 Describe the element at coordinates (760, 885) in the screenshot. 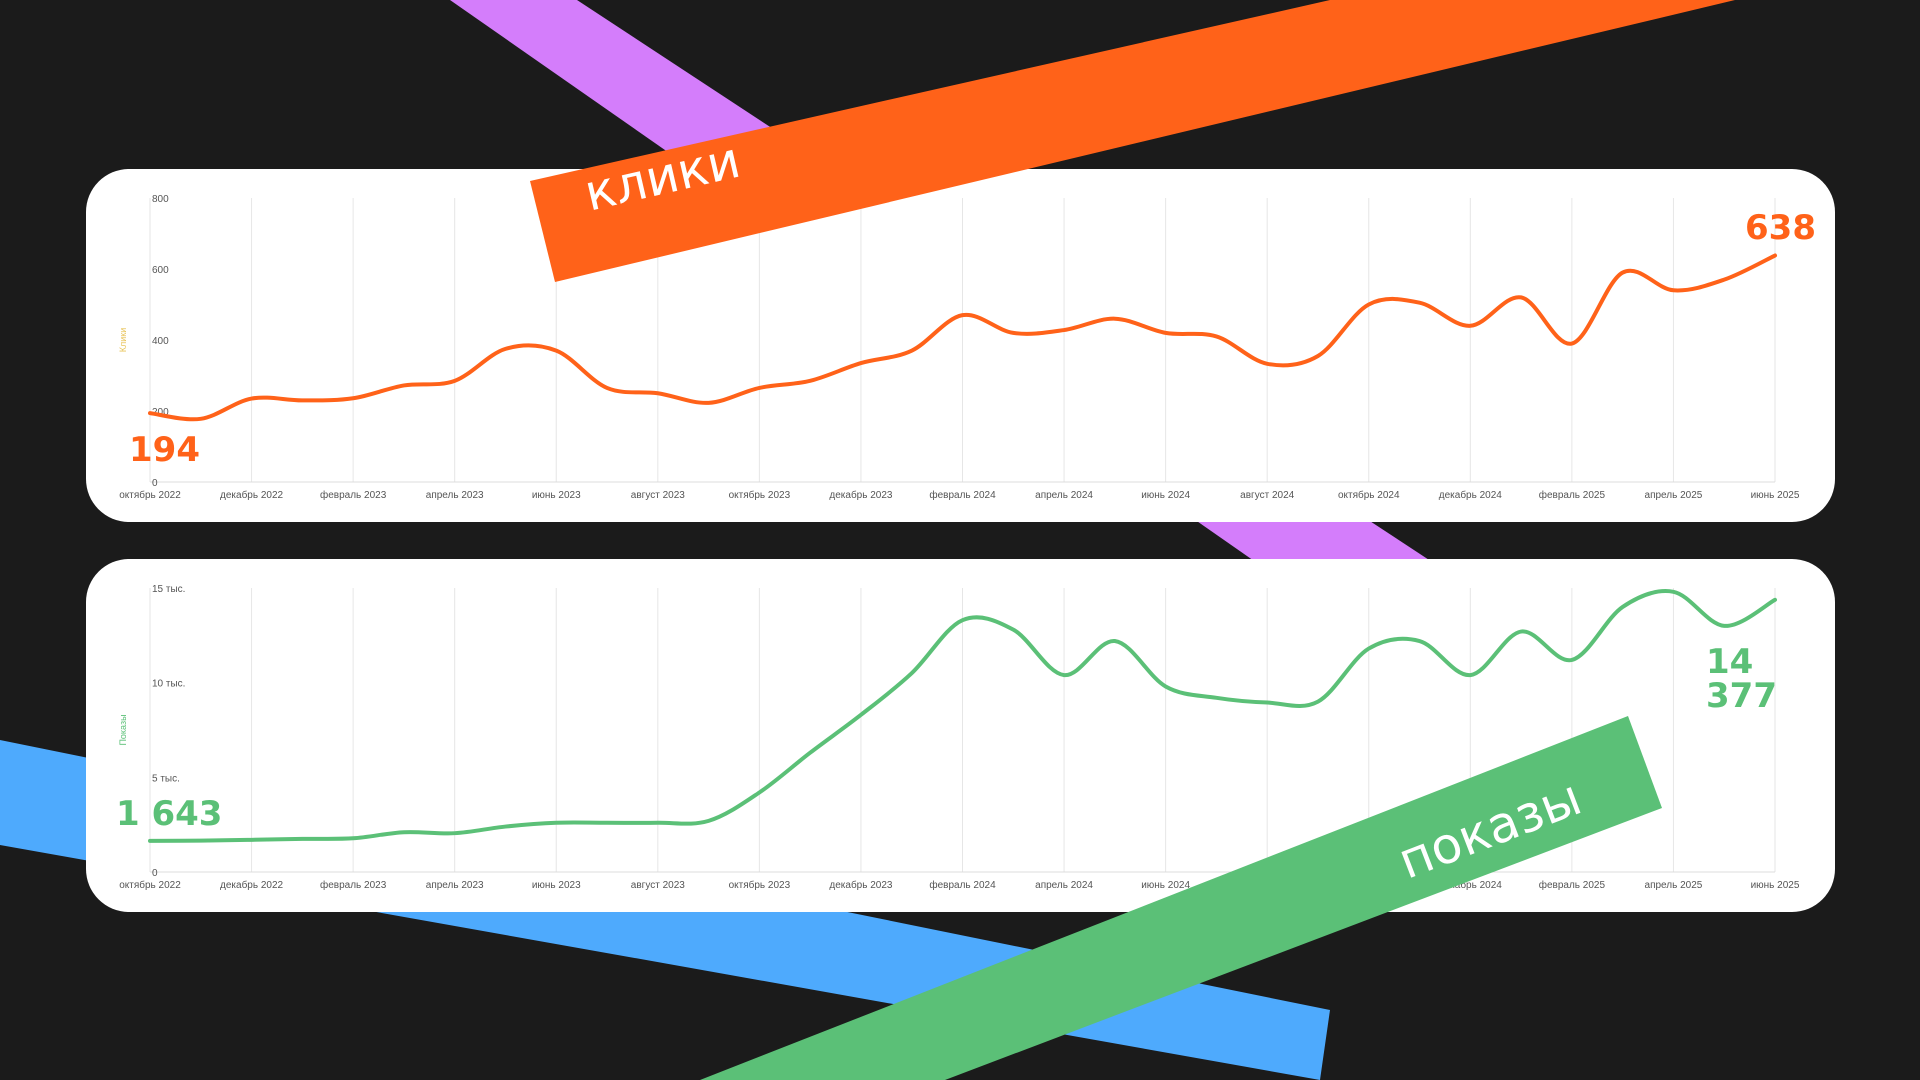

I see `views-x-tick-label: октябрь 2023` at that location.